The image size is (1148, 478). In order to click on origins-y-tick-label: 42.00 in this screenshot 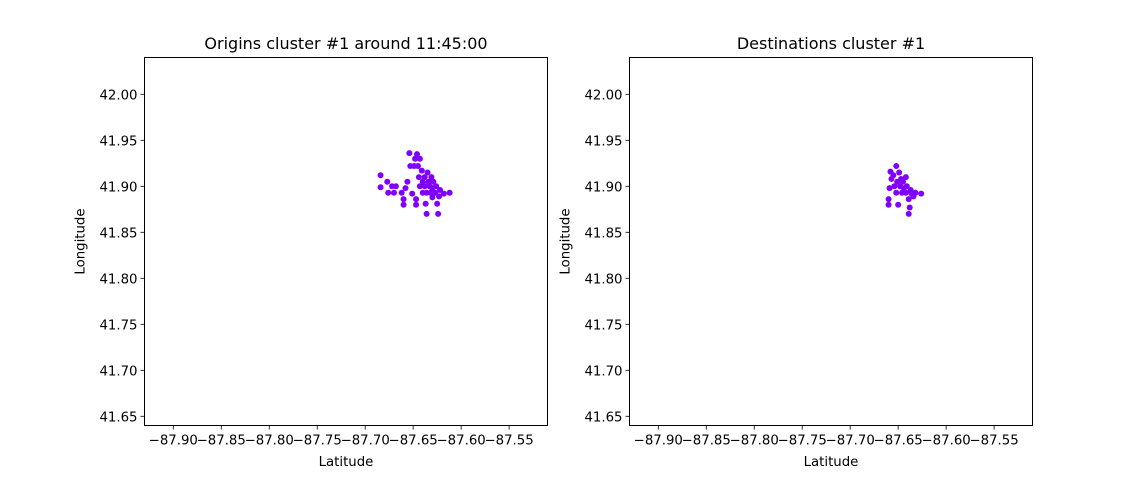, I will do `click(118, 95)`.